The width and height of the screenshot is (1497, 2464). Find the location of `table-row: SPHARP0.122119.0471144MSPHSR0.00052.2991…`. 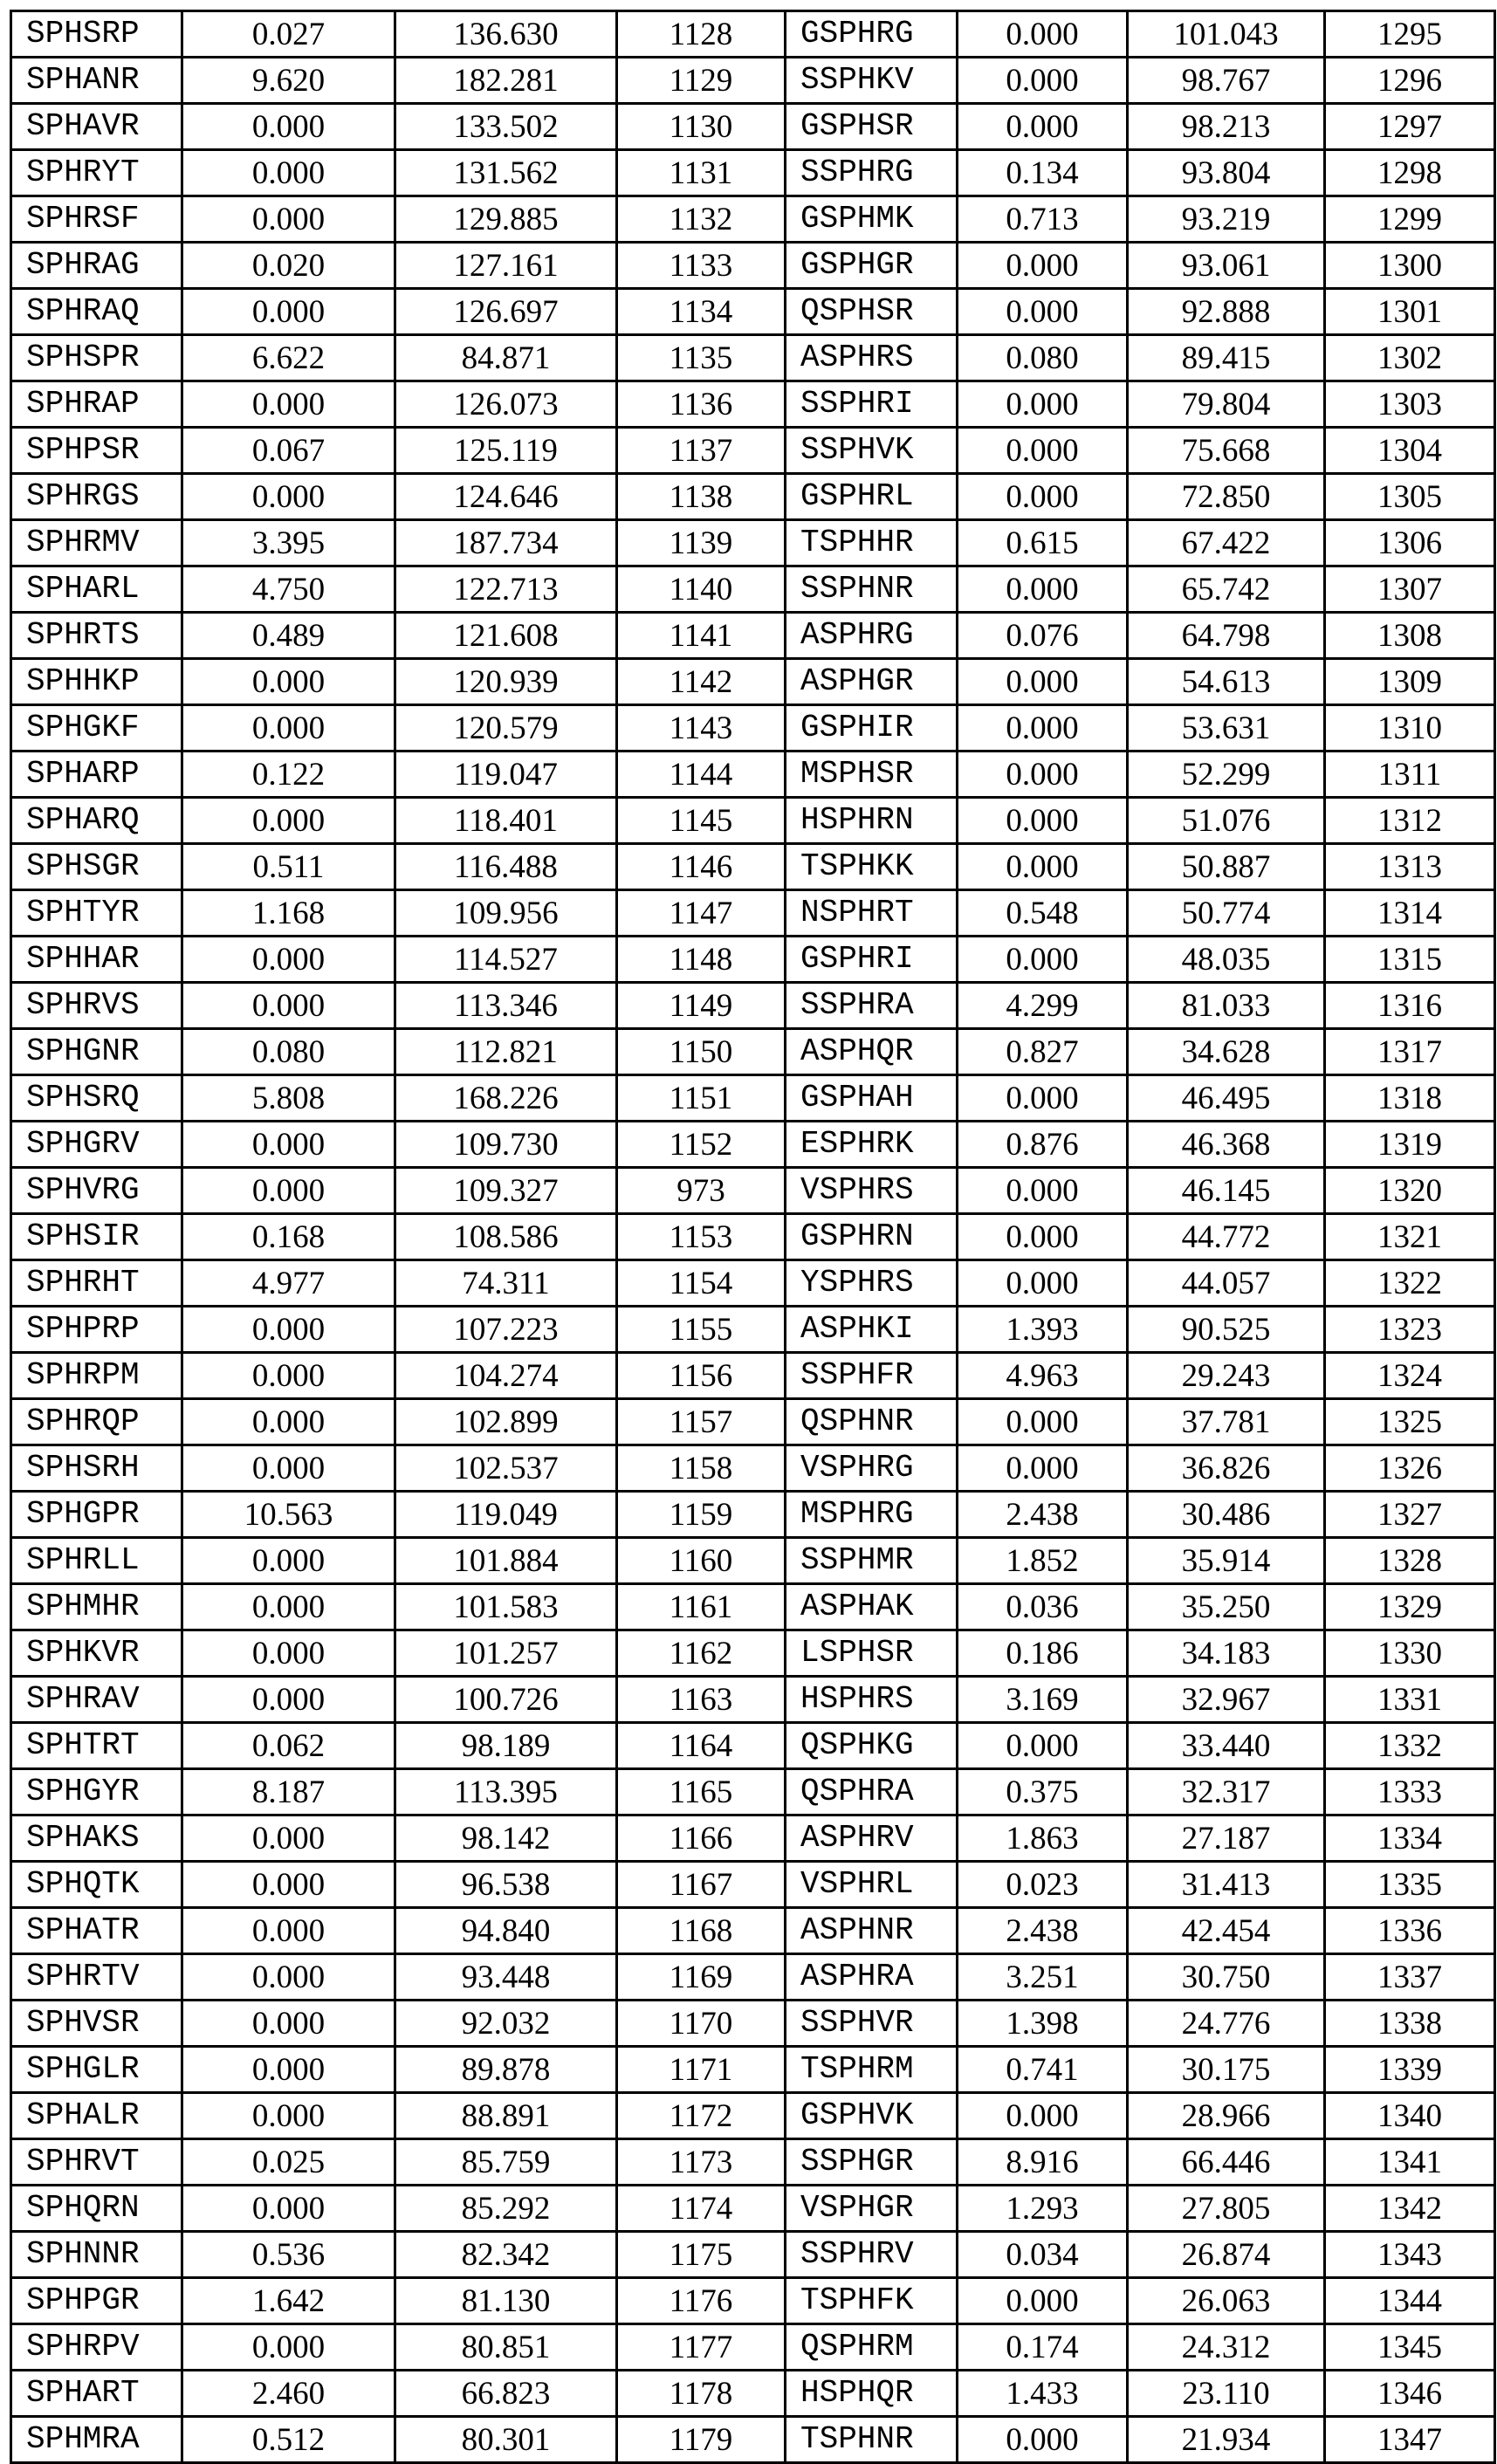

table-row: SPHARP0.122119.0471144MSPHSR0.00052.2991… is located at coordinates (753, 775).